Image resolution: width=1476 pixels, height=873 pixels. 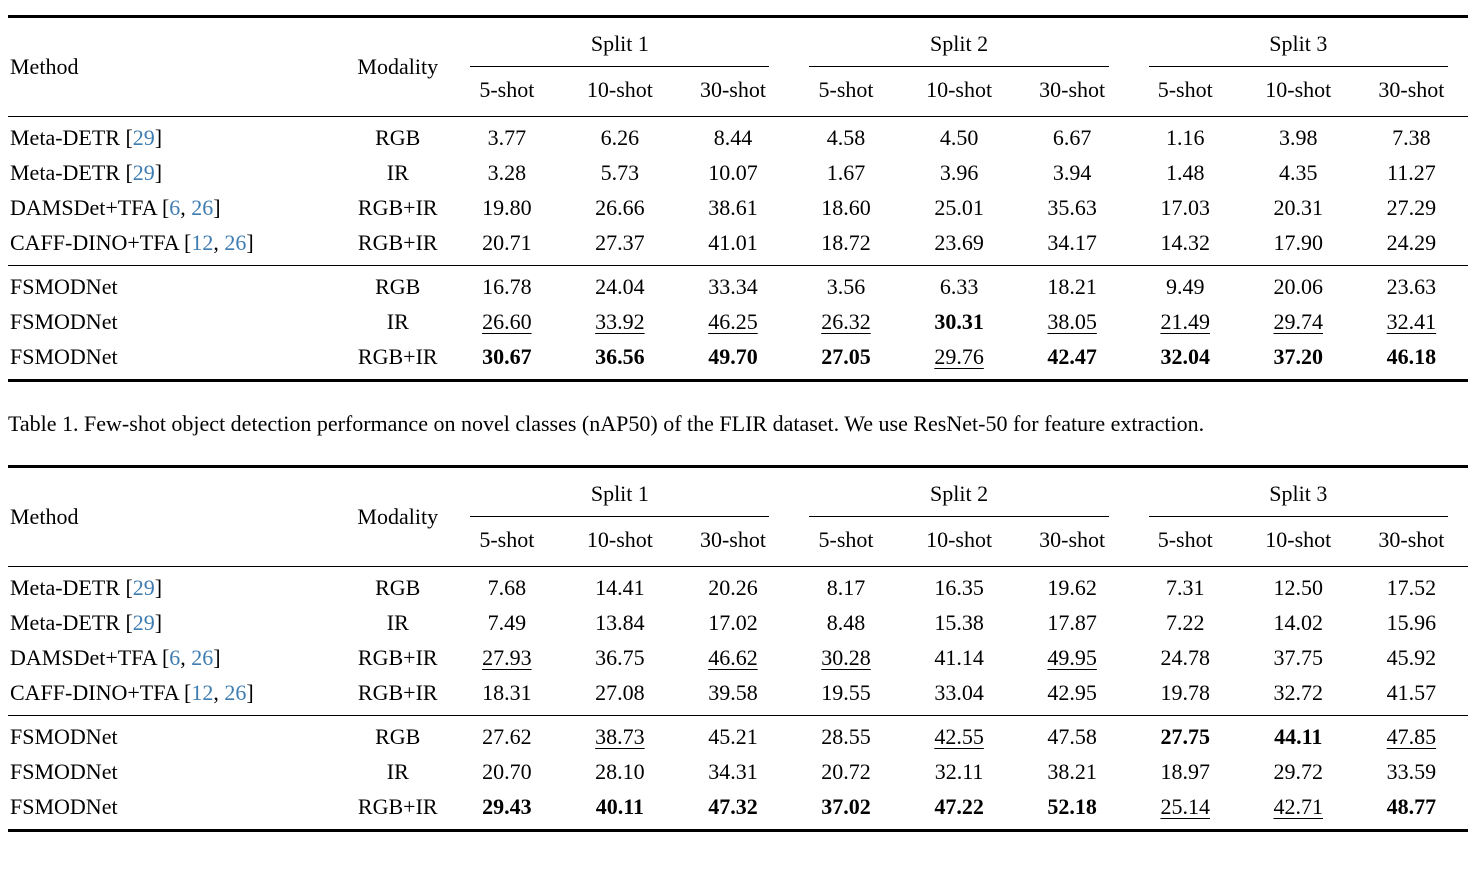 What do you see at coordinates (1411, 321) in the screenshot?
I see `value-cell: 32.41` at bounding box center [1411, 321].